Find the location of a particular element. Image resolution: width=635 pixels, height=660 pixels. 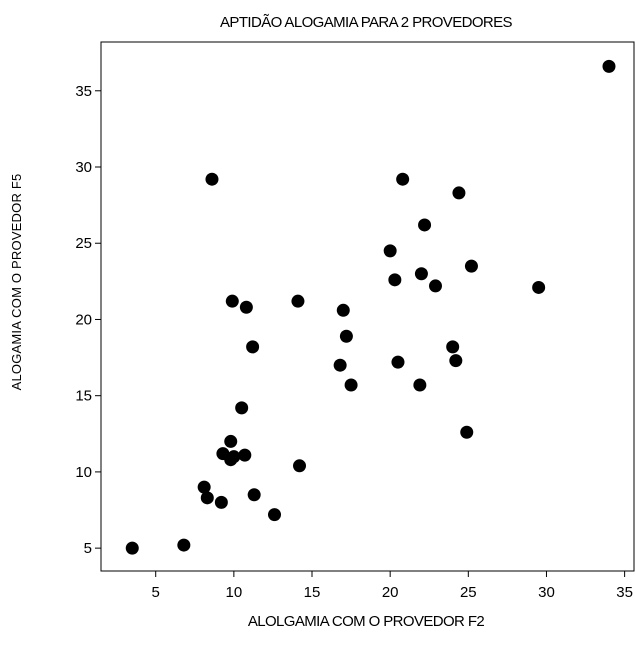

x-axis-ticks: 5 10 15 20 25 30 35 is located at coordinates (392, 586).